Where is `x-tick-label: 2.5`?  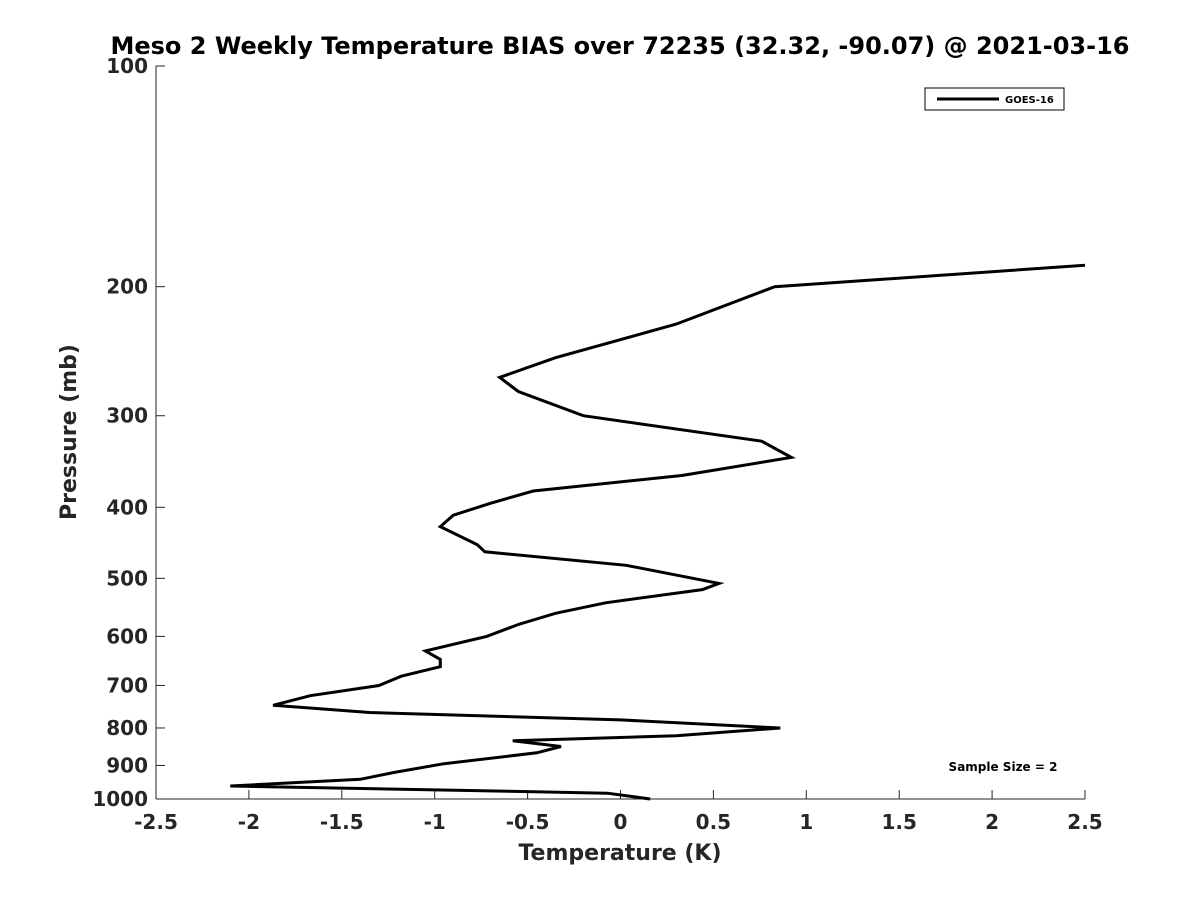 x-tick-label: 2.5 is located at coordinates (1084, 822).